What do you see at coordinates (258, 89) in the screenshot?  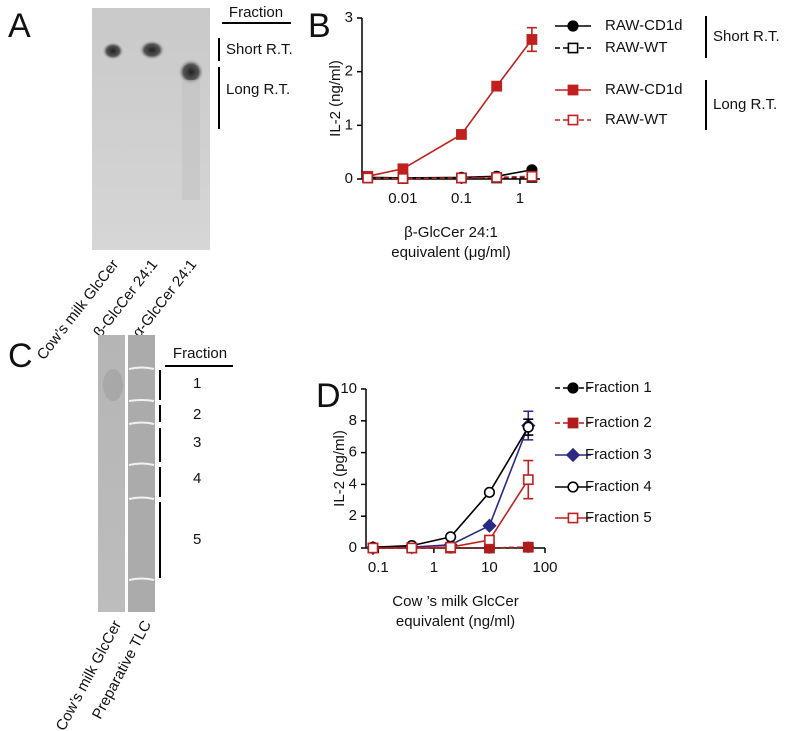 I see `bracket-label: Long R.T.` at bounding box center [258, 89].